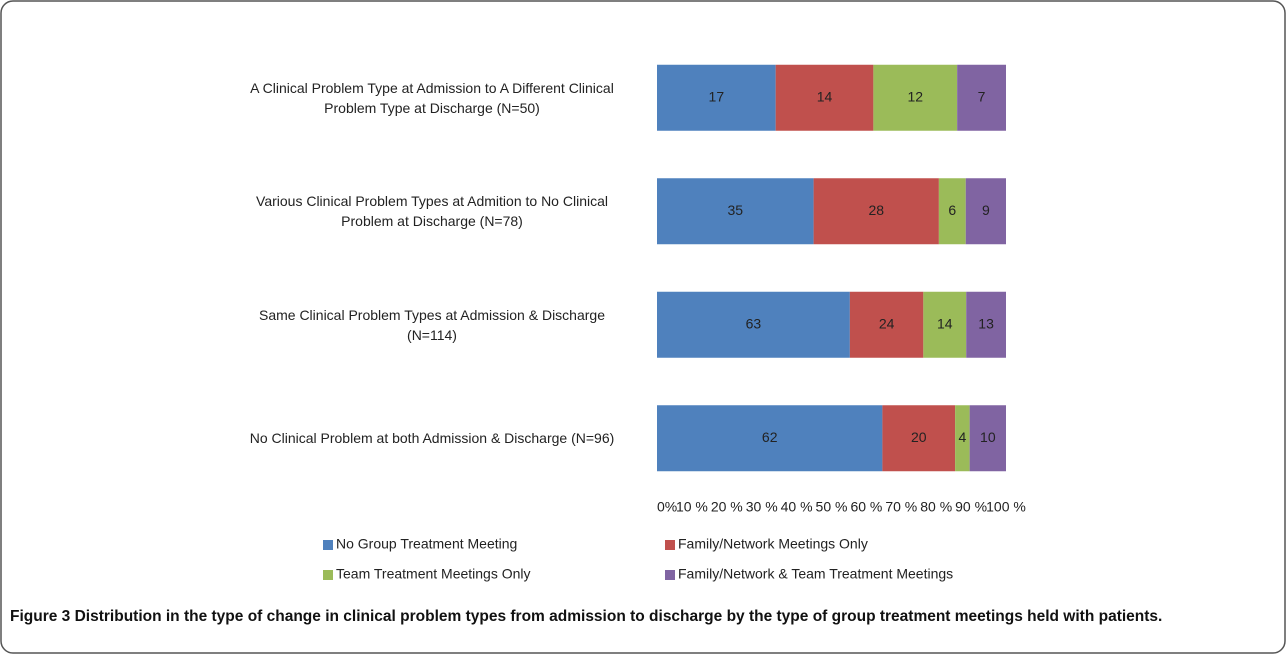  I want to click on legend-label: Family/Network Meetings Only, so click(773, 544).